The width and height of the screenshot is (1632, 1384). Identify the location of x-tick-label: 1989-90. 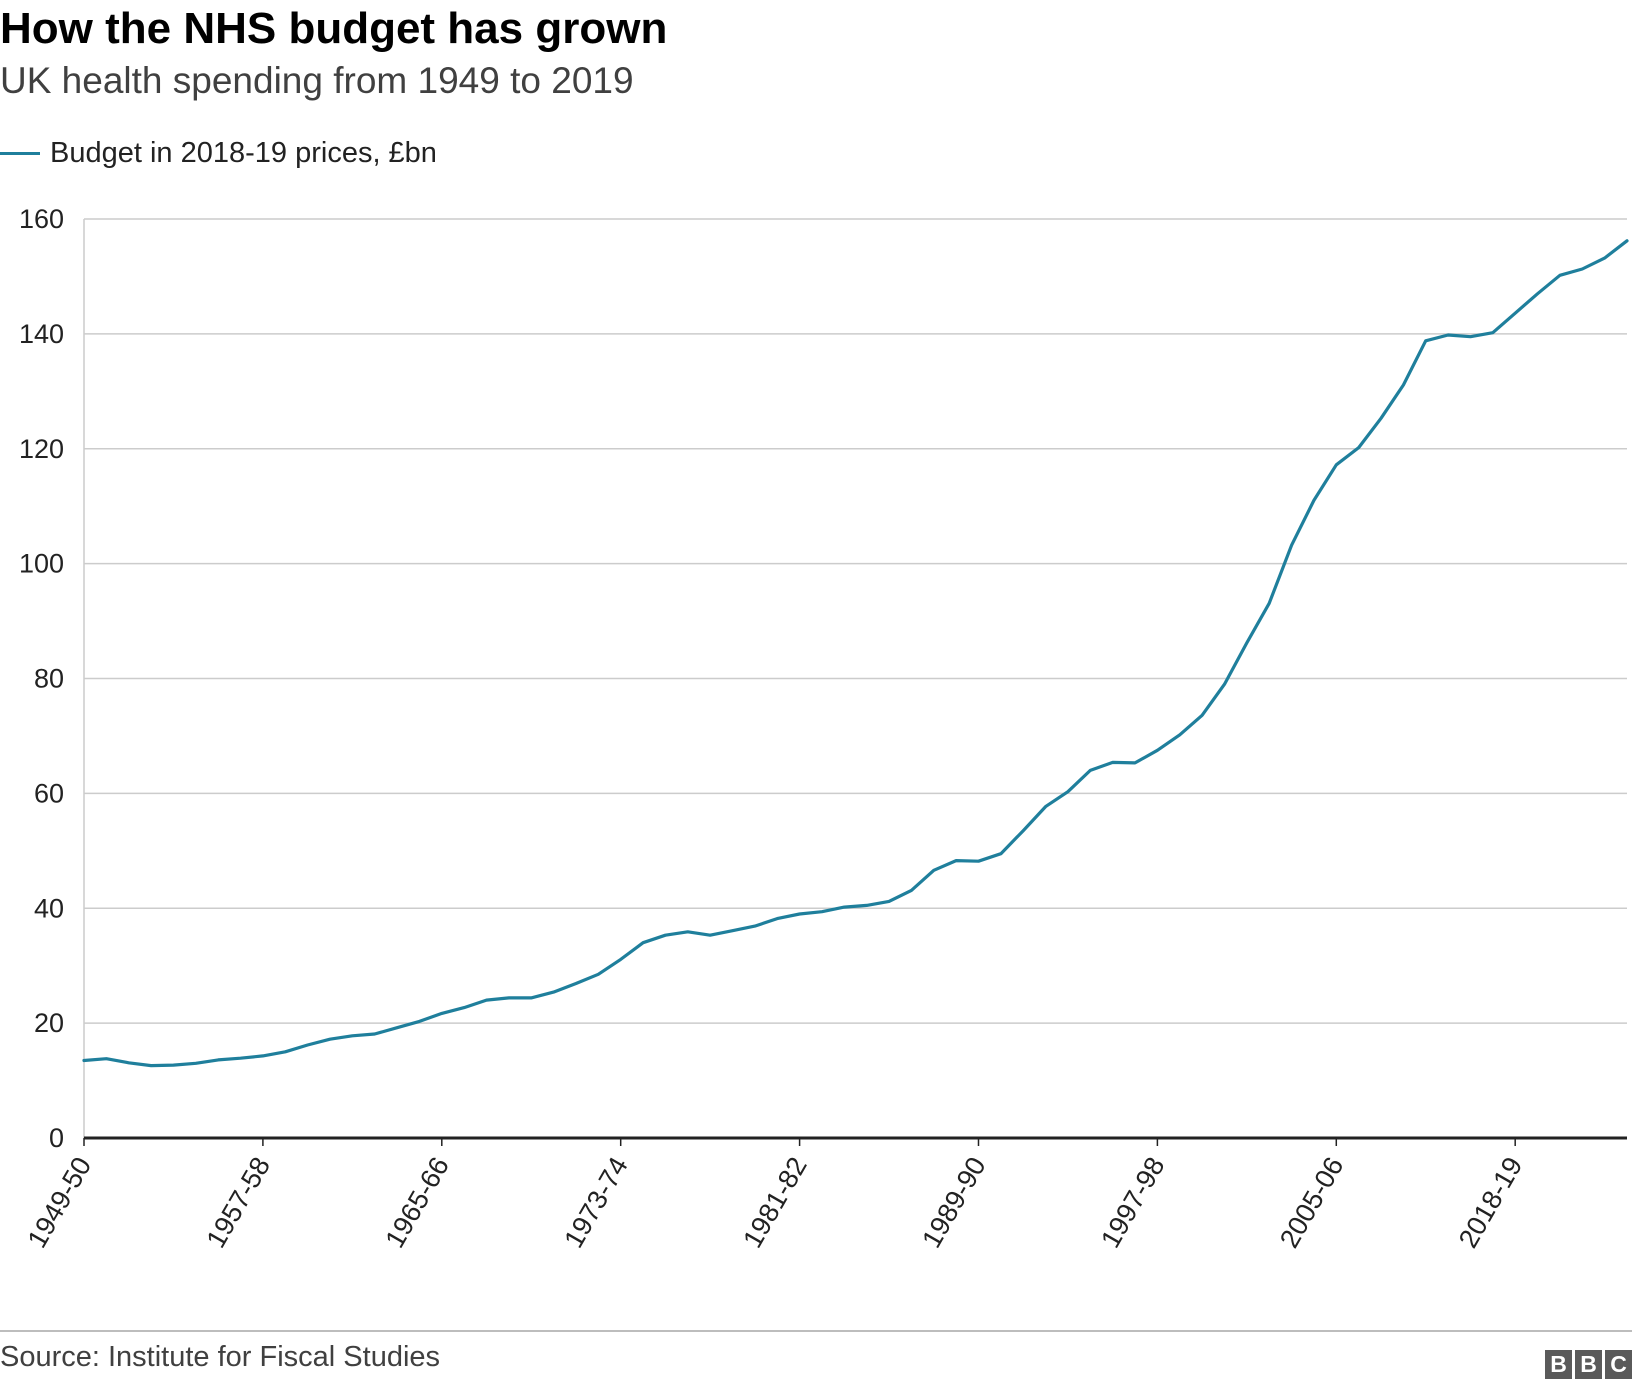
(954, 1202).